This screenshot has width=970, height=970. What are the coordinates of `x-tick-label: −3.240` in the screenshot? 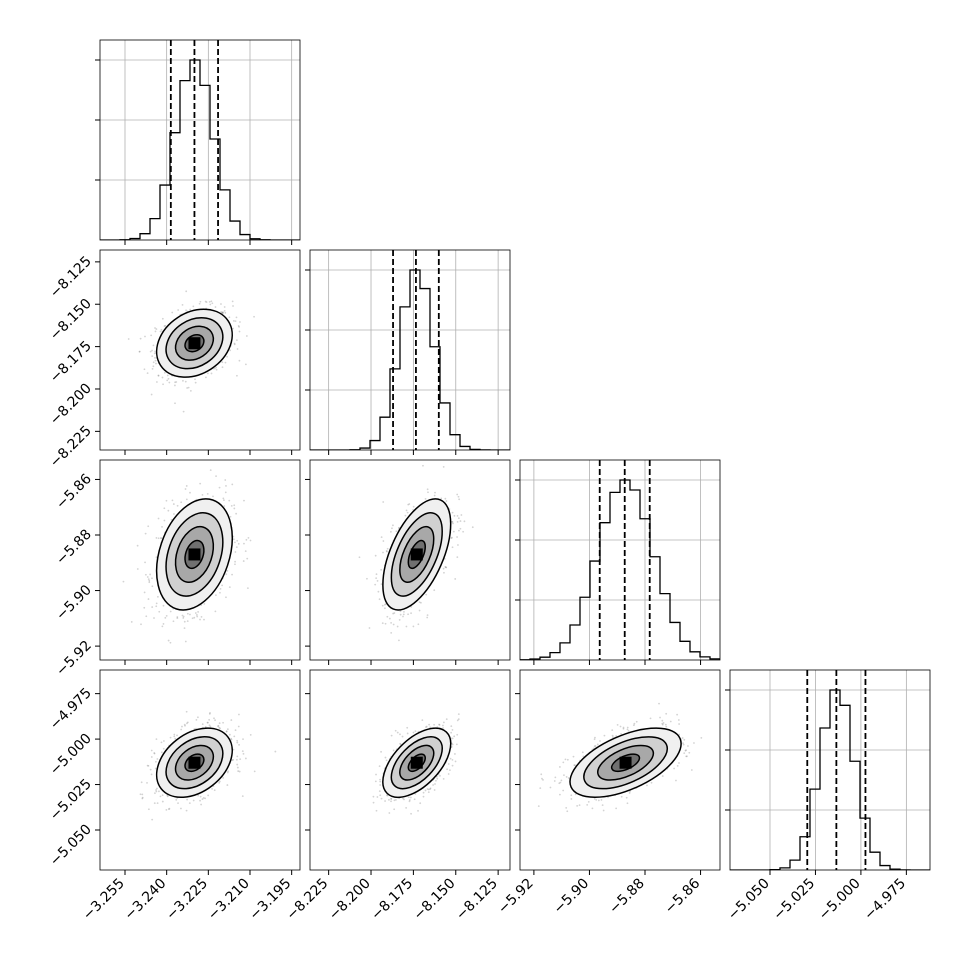 It's located at (146, 900).